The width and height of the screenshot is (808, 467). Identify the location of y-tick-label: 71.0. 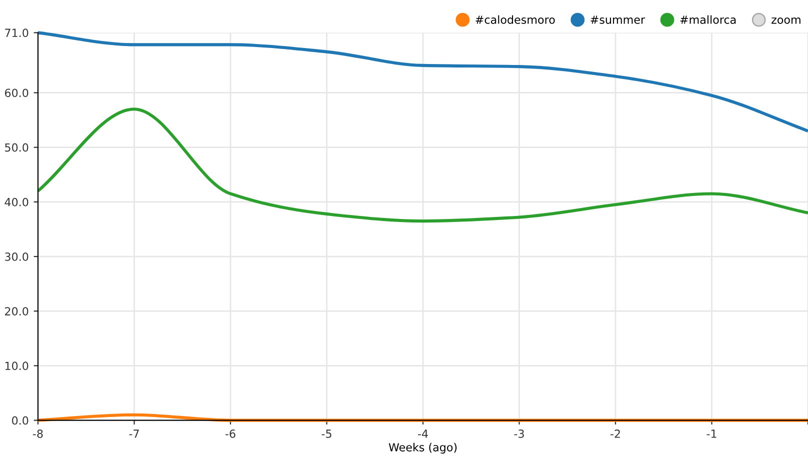
(16, 33).